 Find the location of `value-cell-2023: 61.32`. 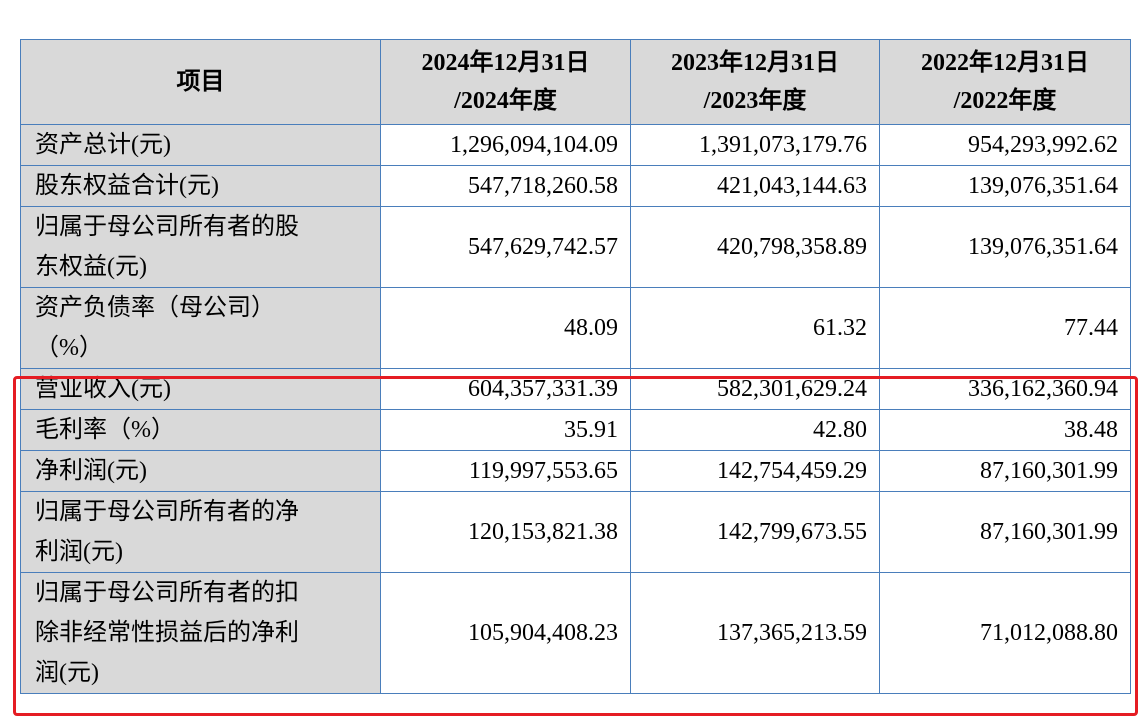

value-cell-2023: 61.32 is located at coordinates (755, 328).